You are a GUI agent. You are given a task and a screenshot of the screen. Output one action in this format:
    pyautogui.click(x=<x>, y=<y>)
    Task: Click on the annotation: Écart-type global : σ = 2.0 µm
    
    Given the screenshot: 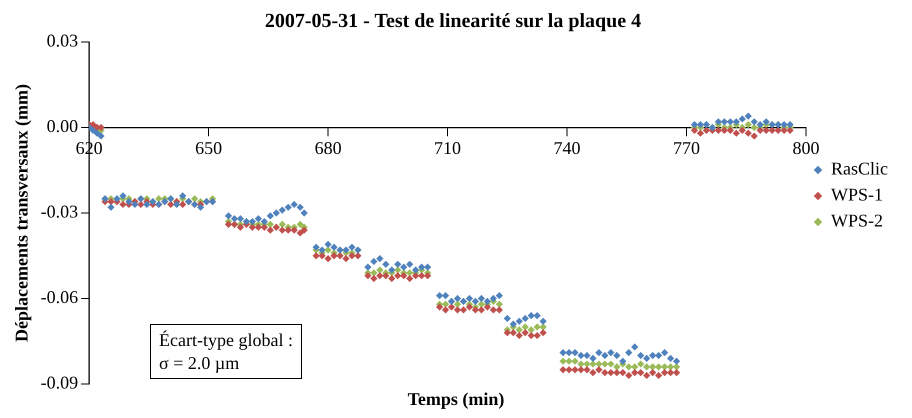 What is the action you would take?
    pyautogui.click(x=226, y=351)
    